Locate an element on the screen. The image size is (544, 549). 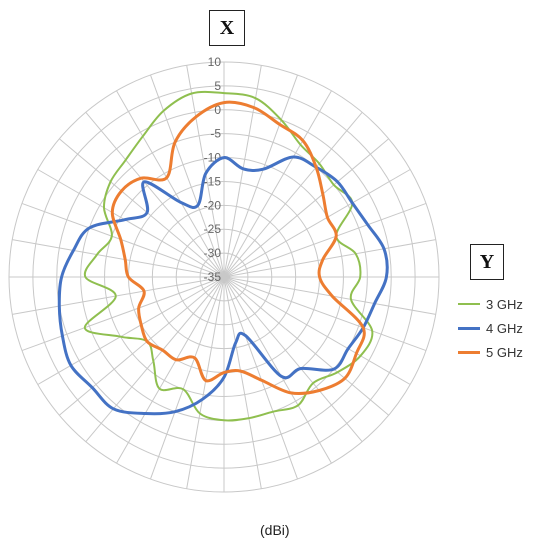
legend: 3 GHz 4 GHz 5 GHz is located at coordinates (500, 328).